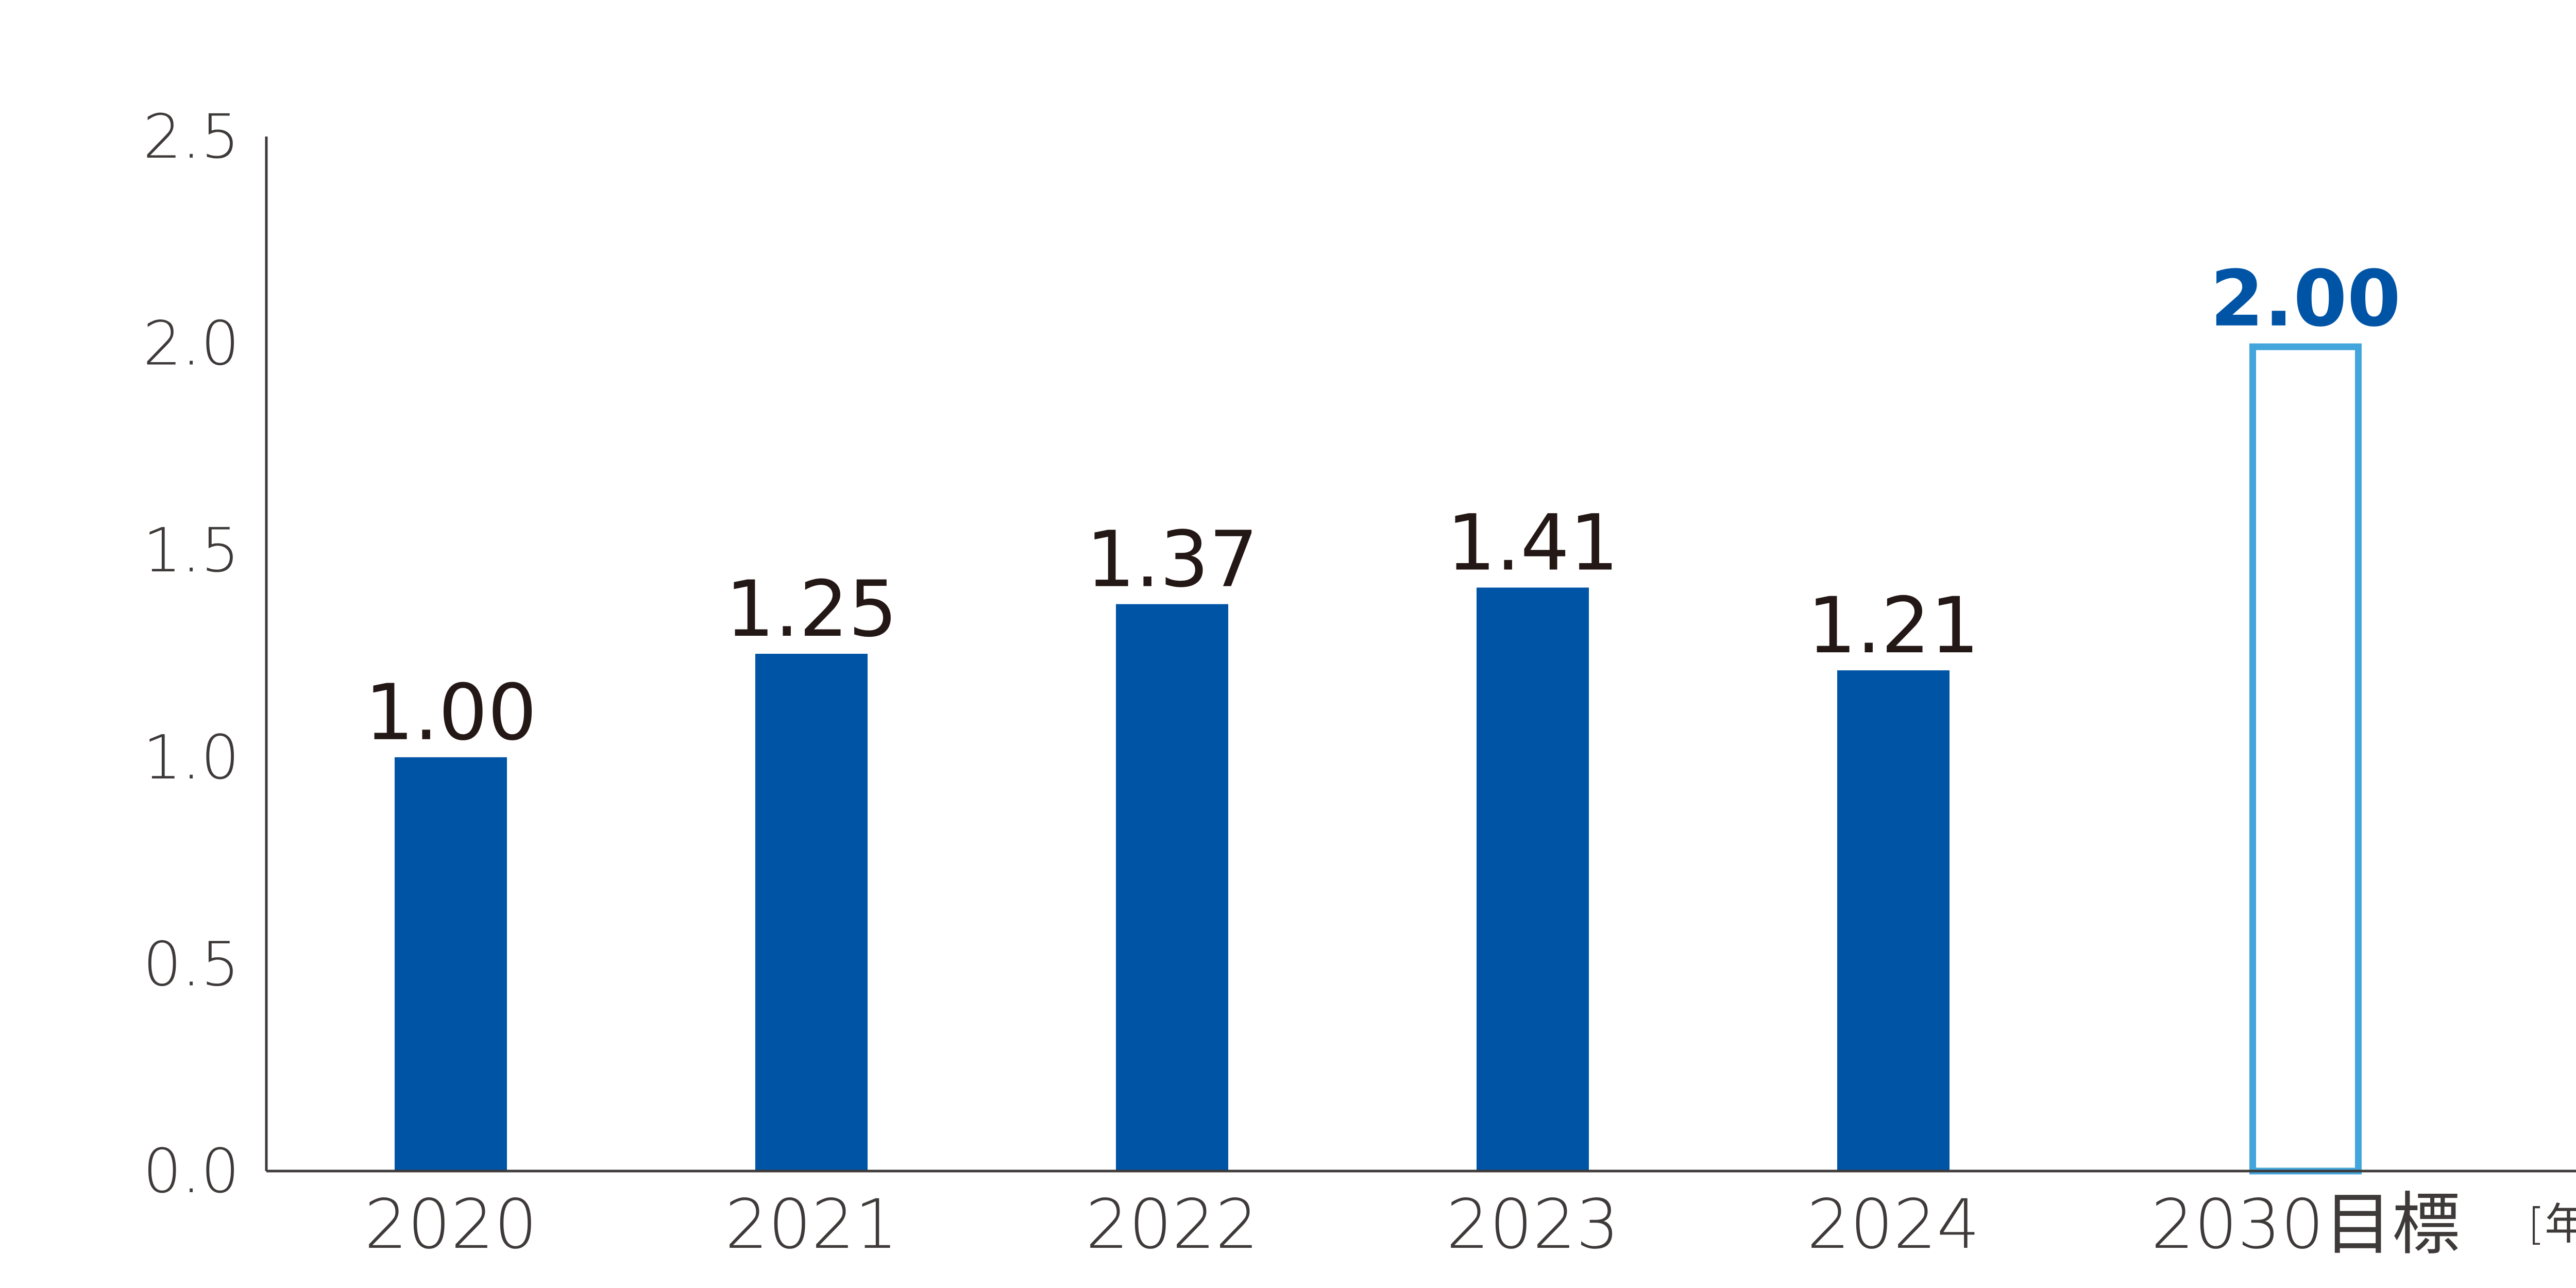 This screenshot has width=2576, height=1288. I want to click on x-category-label: 2030目標, so click(2305, 1224).